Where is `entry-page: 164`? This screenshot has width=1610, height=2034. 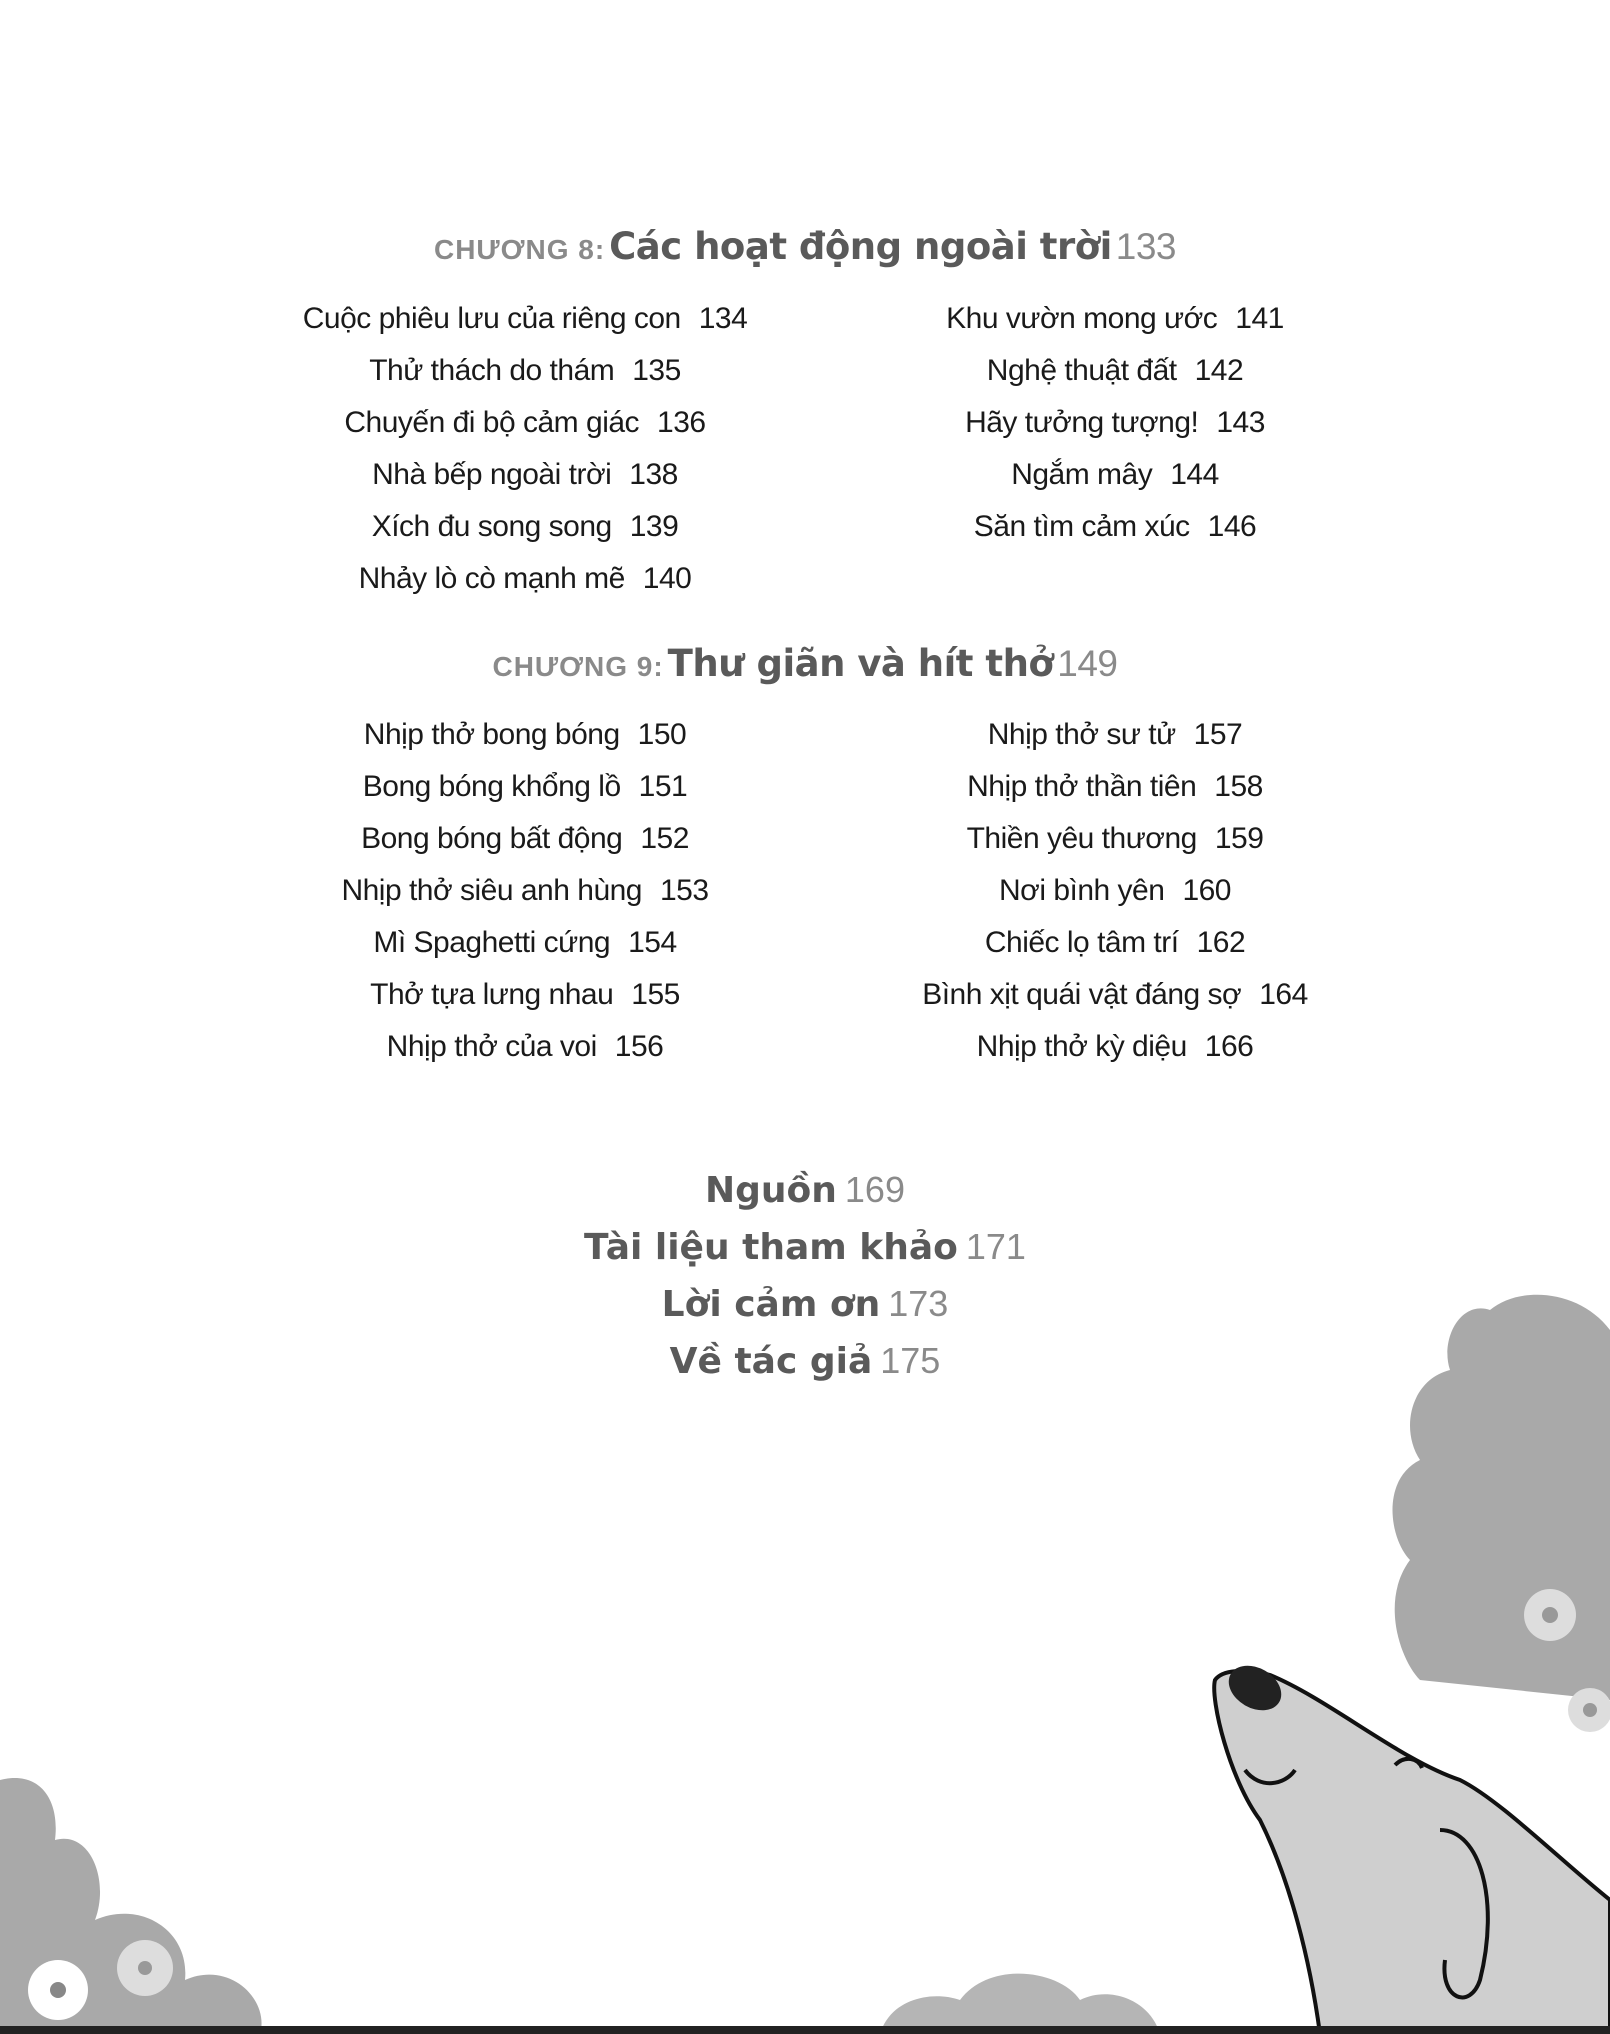
entry-page: 164 is located at coordinates (1283, 994).